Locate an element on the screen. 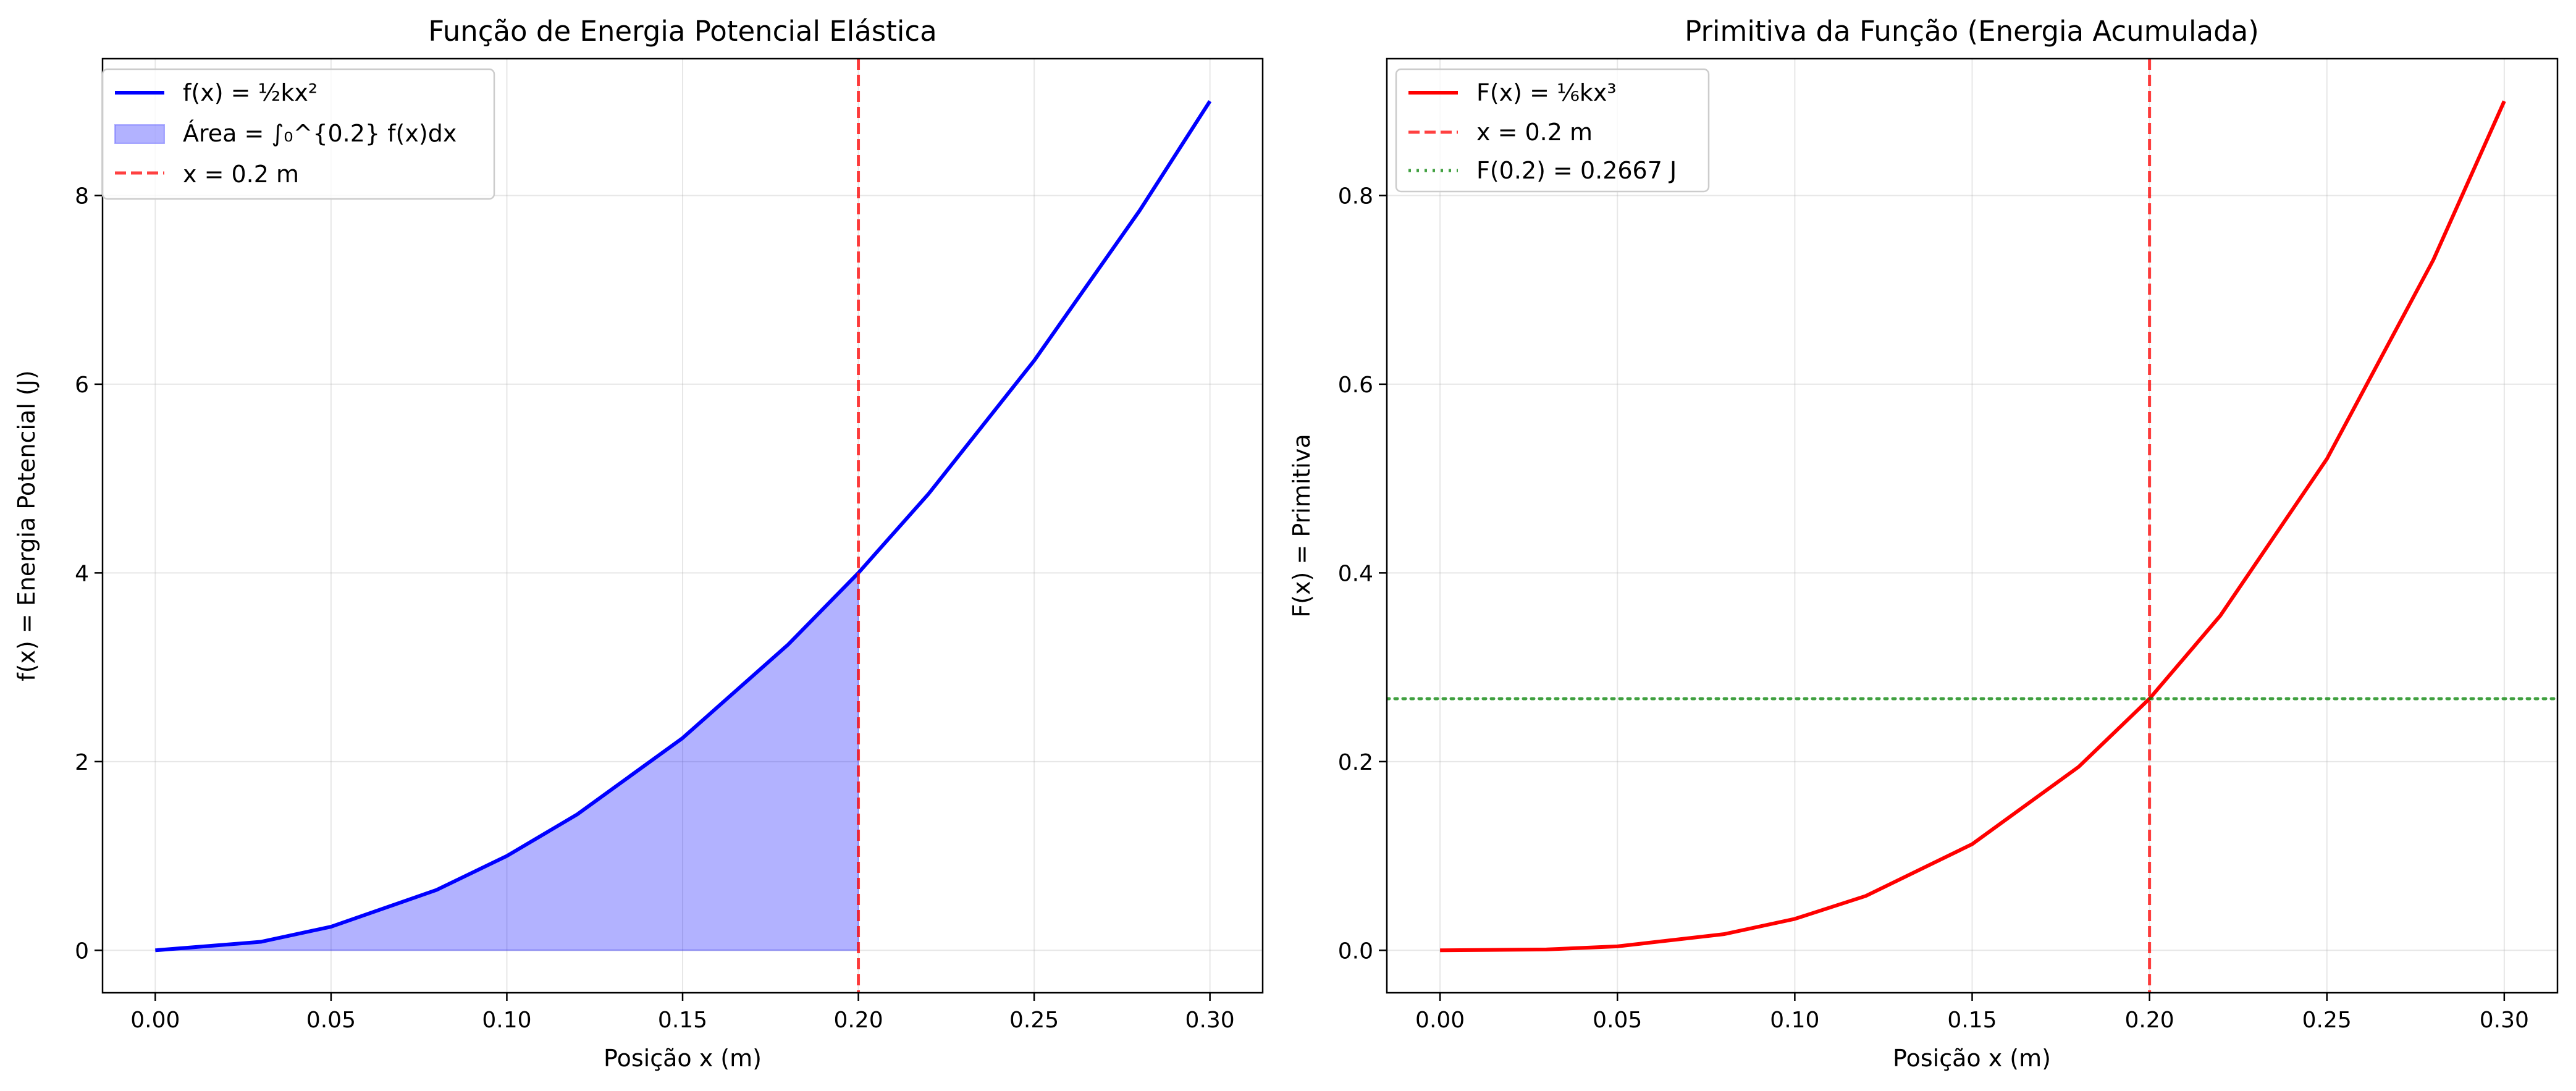 The width and height of the screenshot is (2576, 1091). y-tick-label: 0.0 is located at coordinates (1355, 951).